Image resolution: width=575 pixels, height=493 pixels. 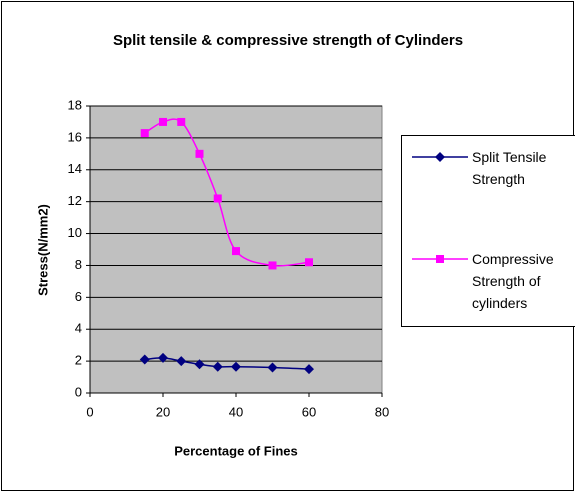 I want to click on y-tick-label: 0, so click(x=78, y=391).